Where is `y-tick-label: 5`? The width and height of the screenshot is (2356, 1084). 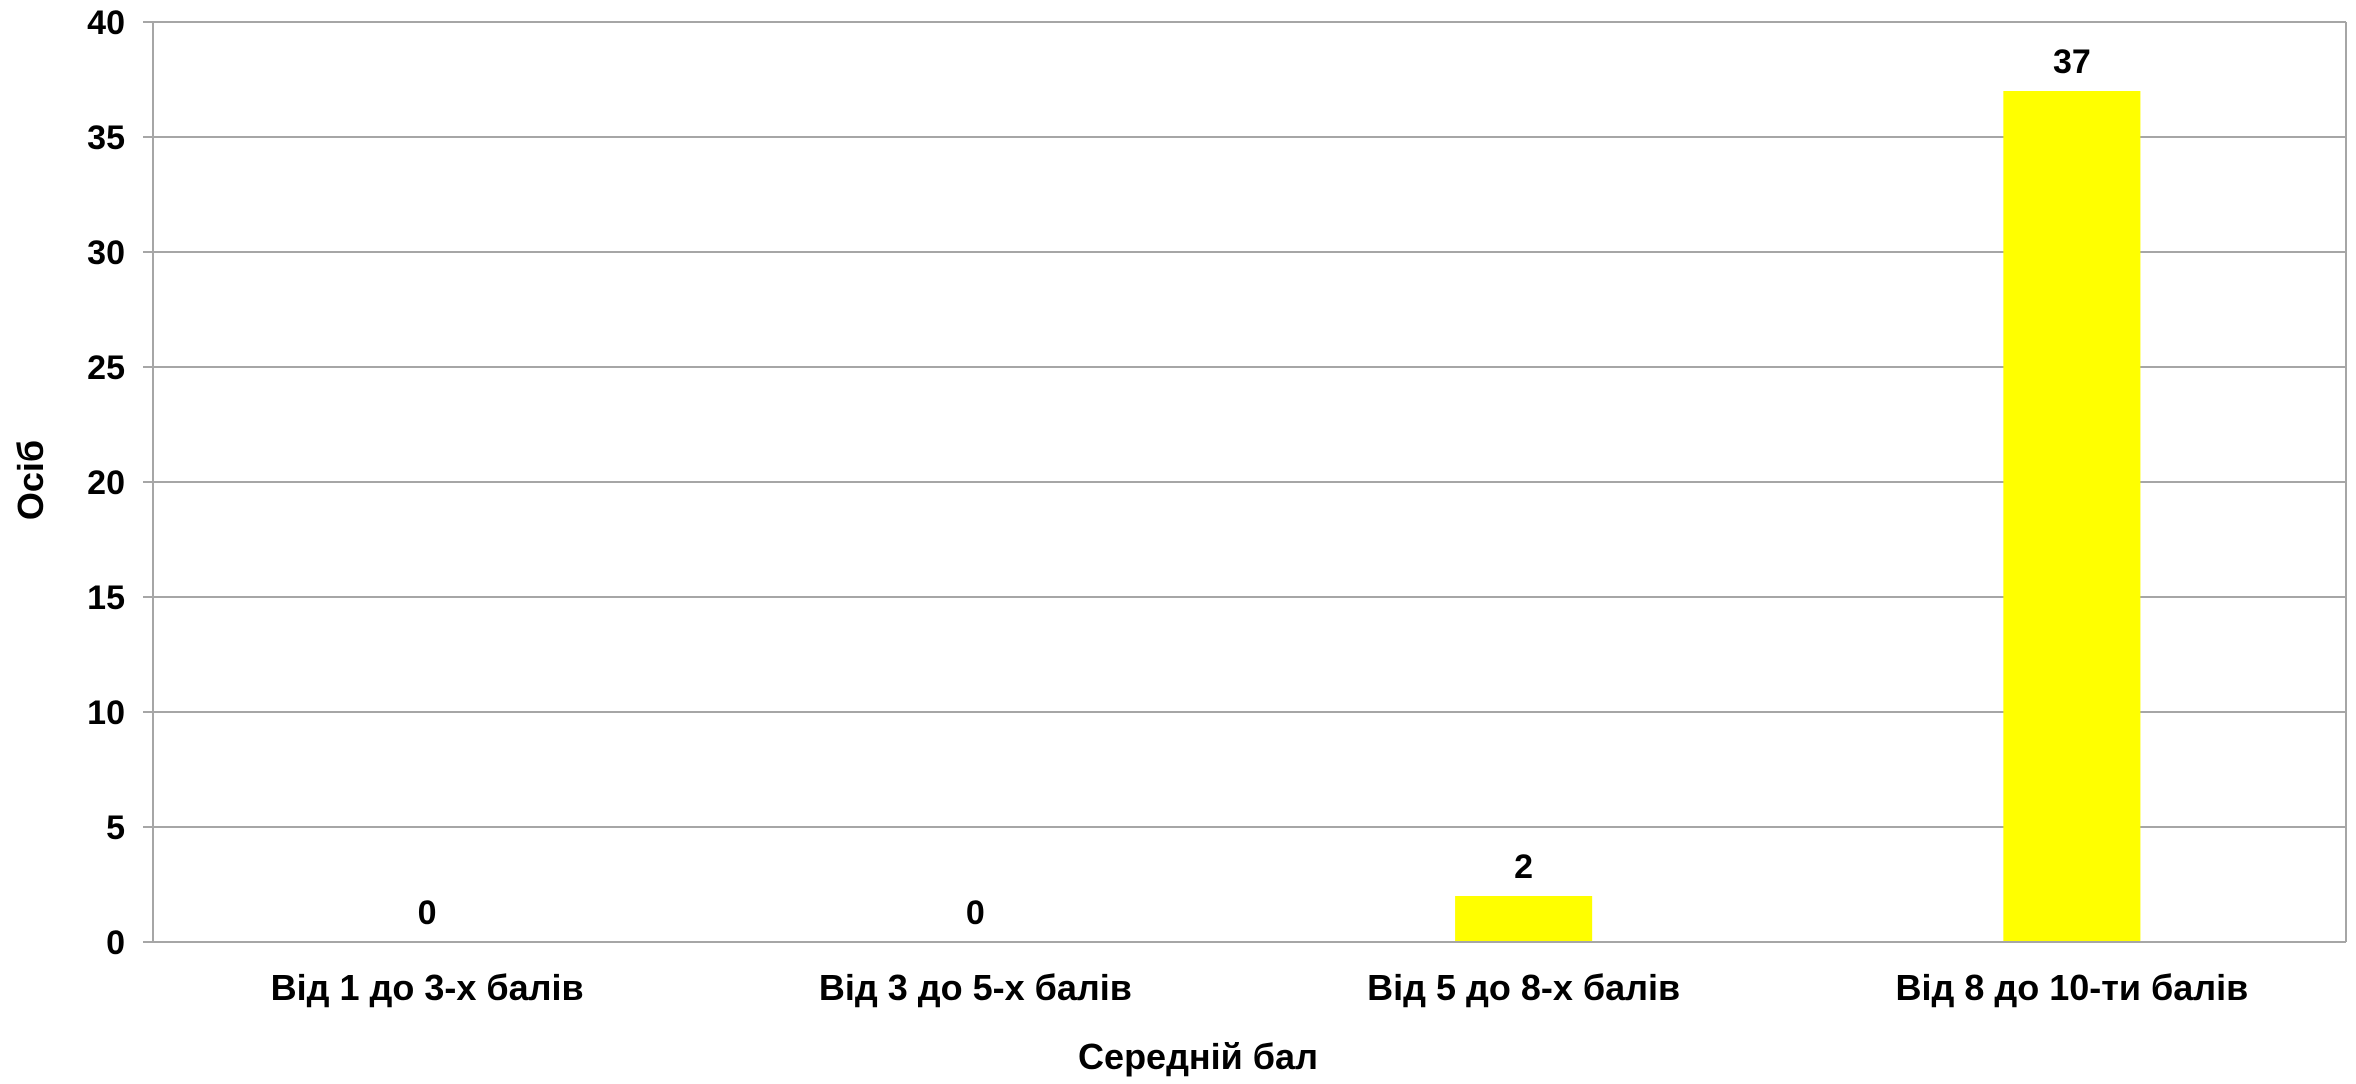
y-tick-label: 5 is located at coordinates (115, 828).